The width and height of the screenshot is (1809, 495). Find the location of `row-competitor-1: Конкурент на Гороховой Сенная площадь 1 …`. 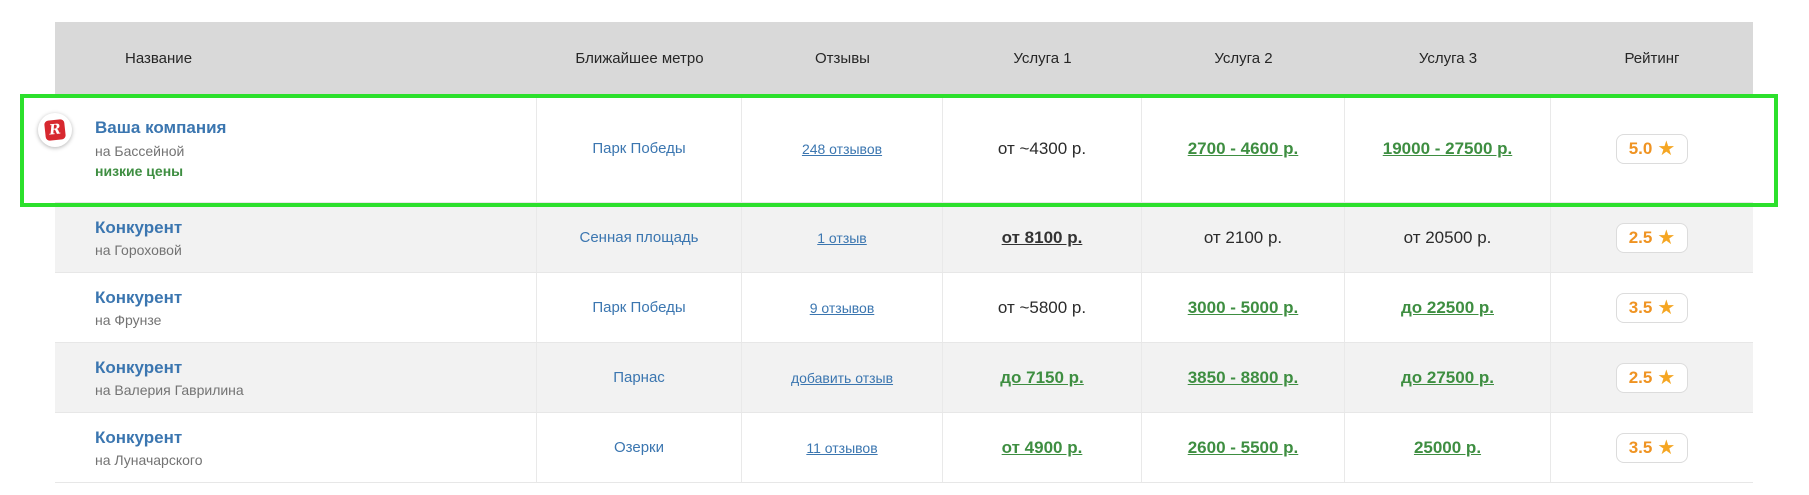

row-competitor-1: Конкурент на Гороховой Сенная площадь 1 … is located at coordinates (904, 238).